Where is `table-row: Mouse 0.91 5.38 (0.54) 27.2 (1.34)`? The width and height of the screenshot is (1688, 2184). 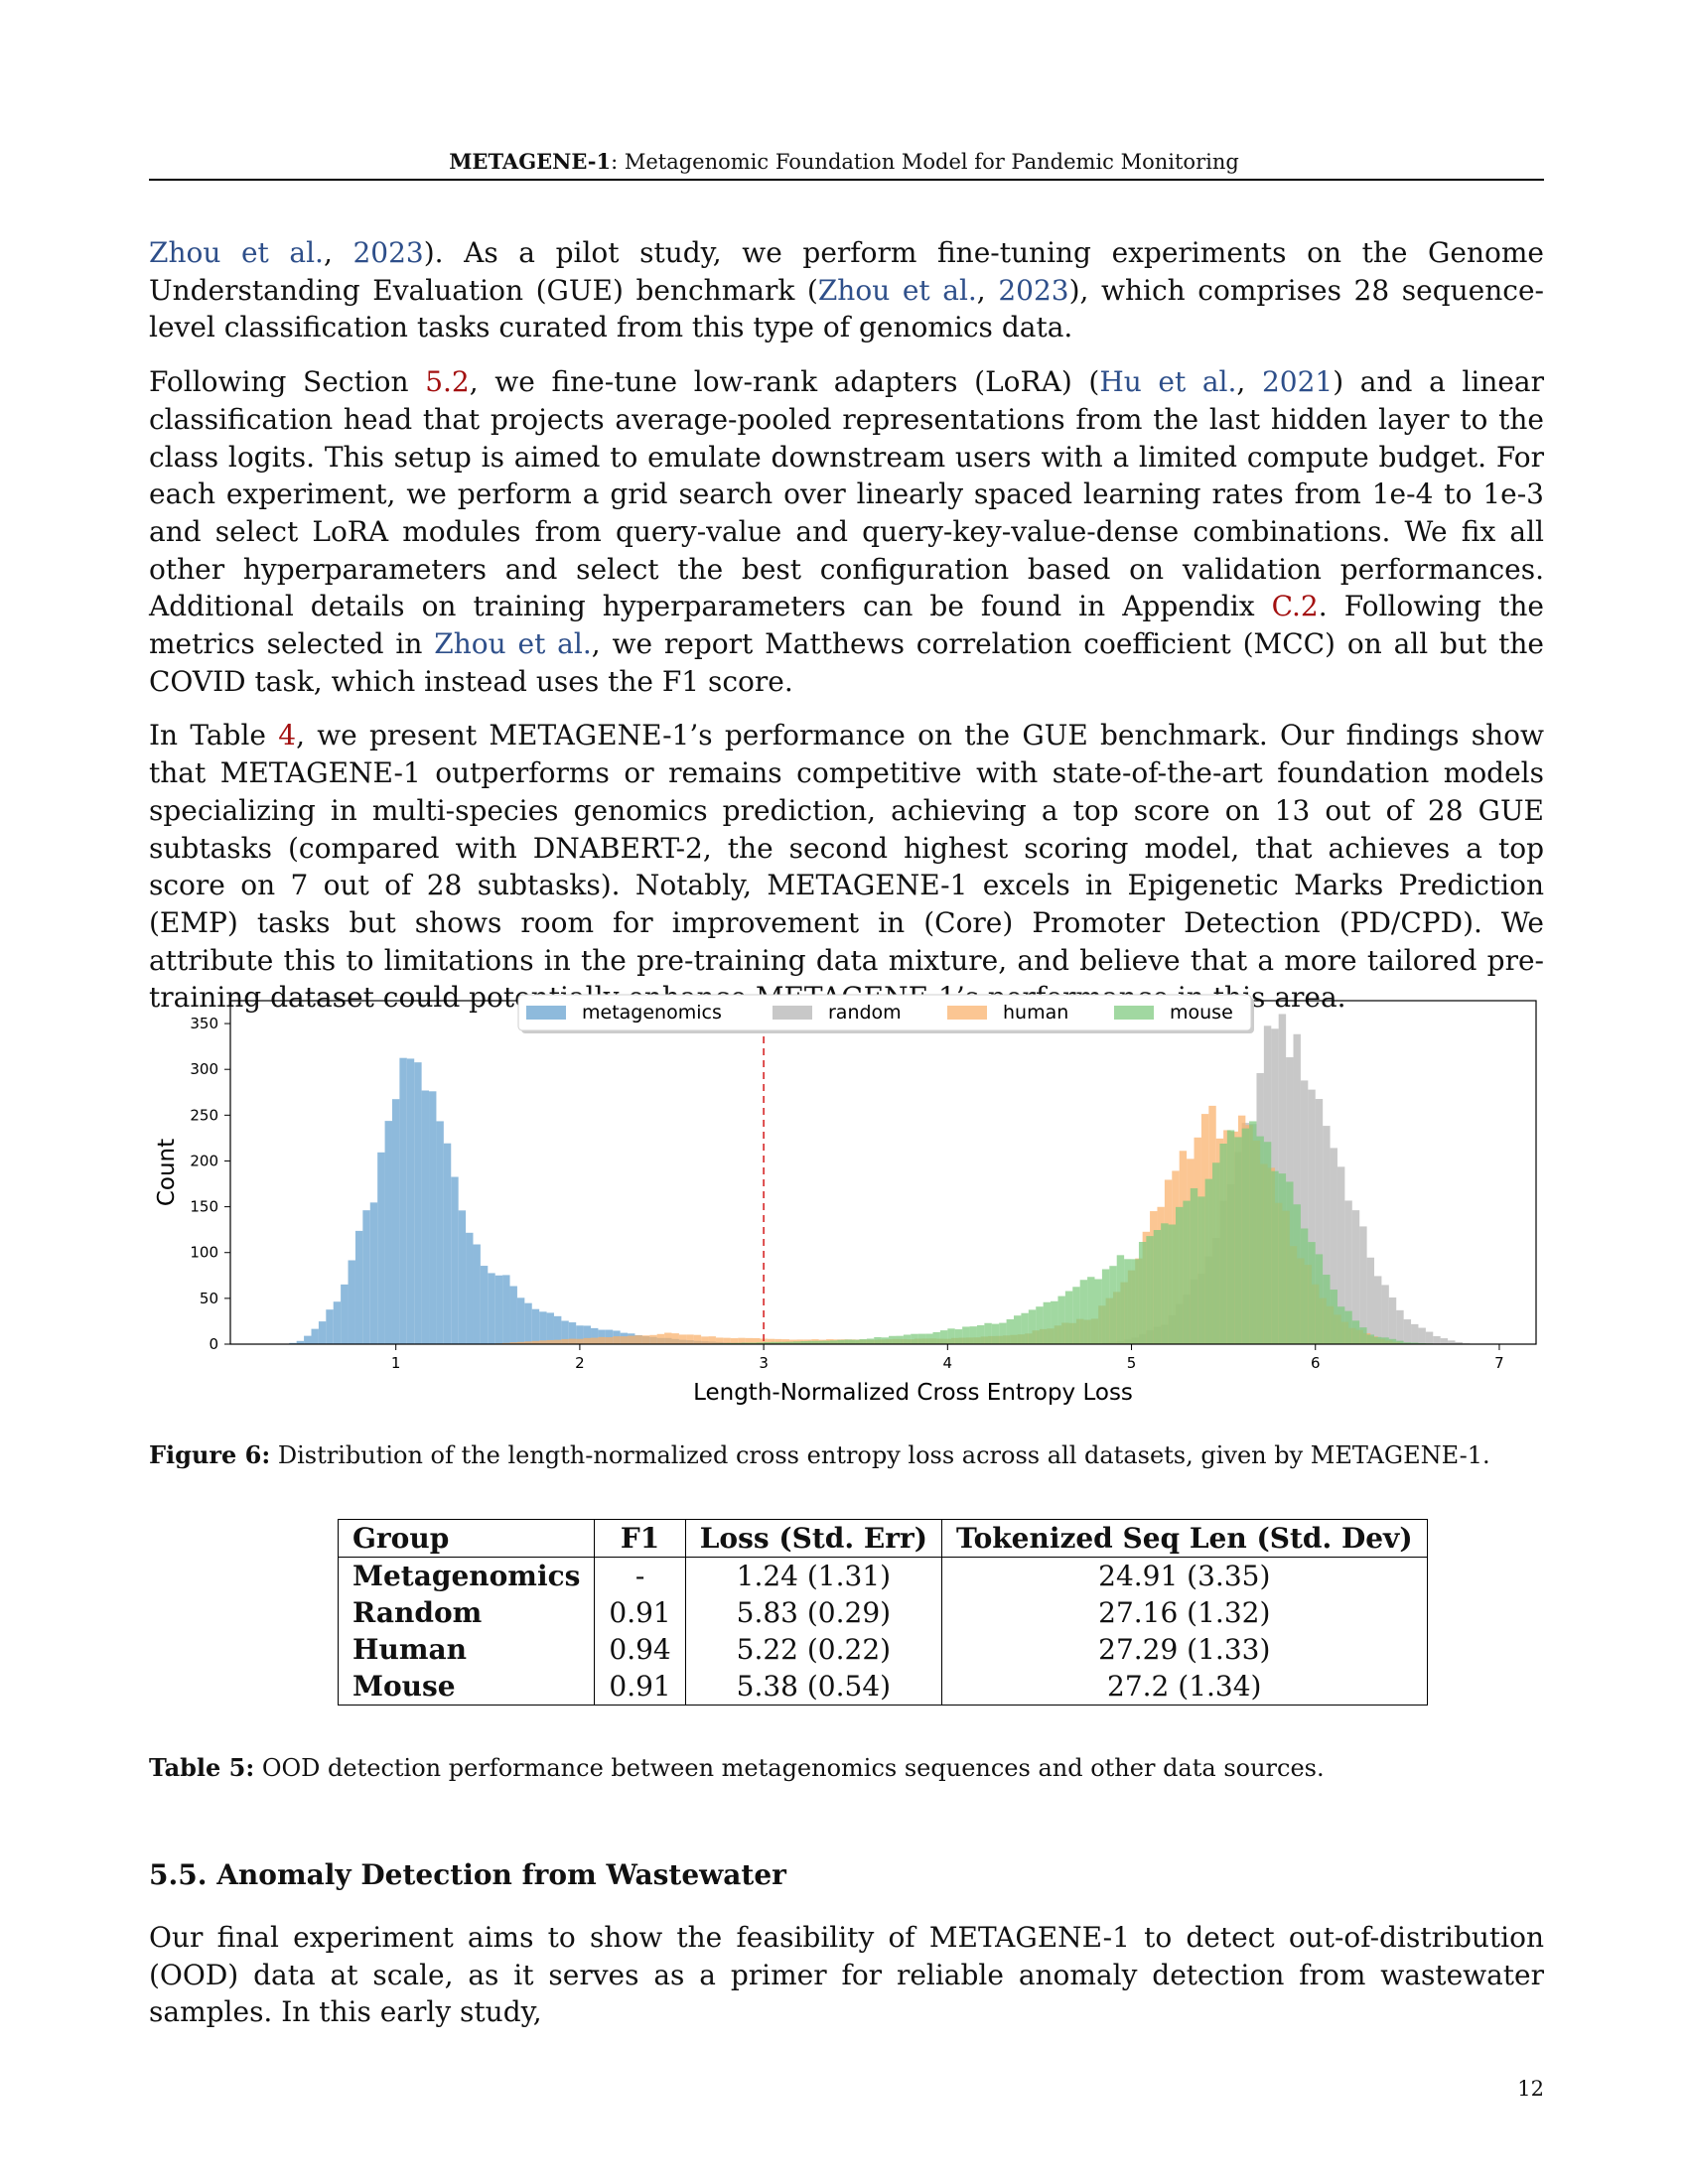
table-row: Mouse 0.91 5.38 (0.54) 27.2 (1.34) is located at coordinates (883, 1687).